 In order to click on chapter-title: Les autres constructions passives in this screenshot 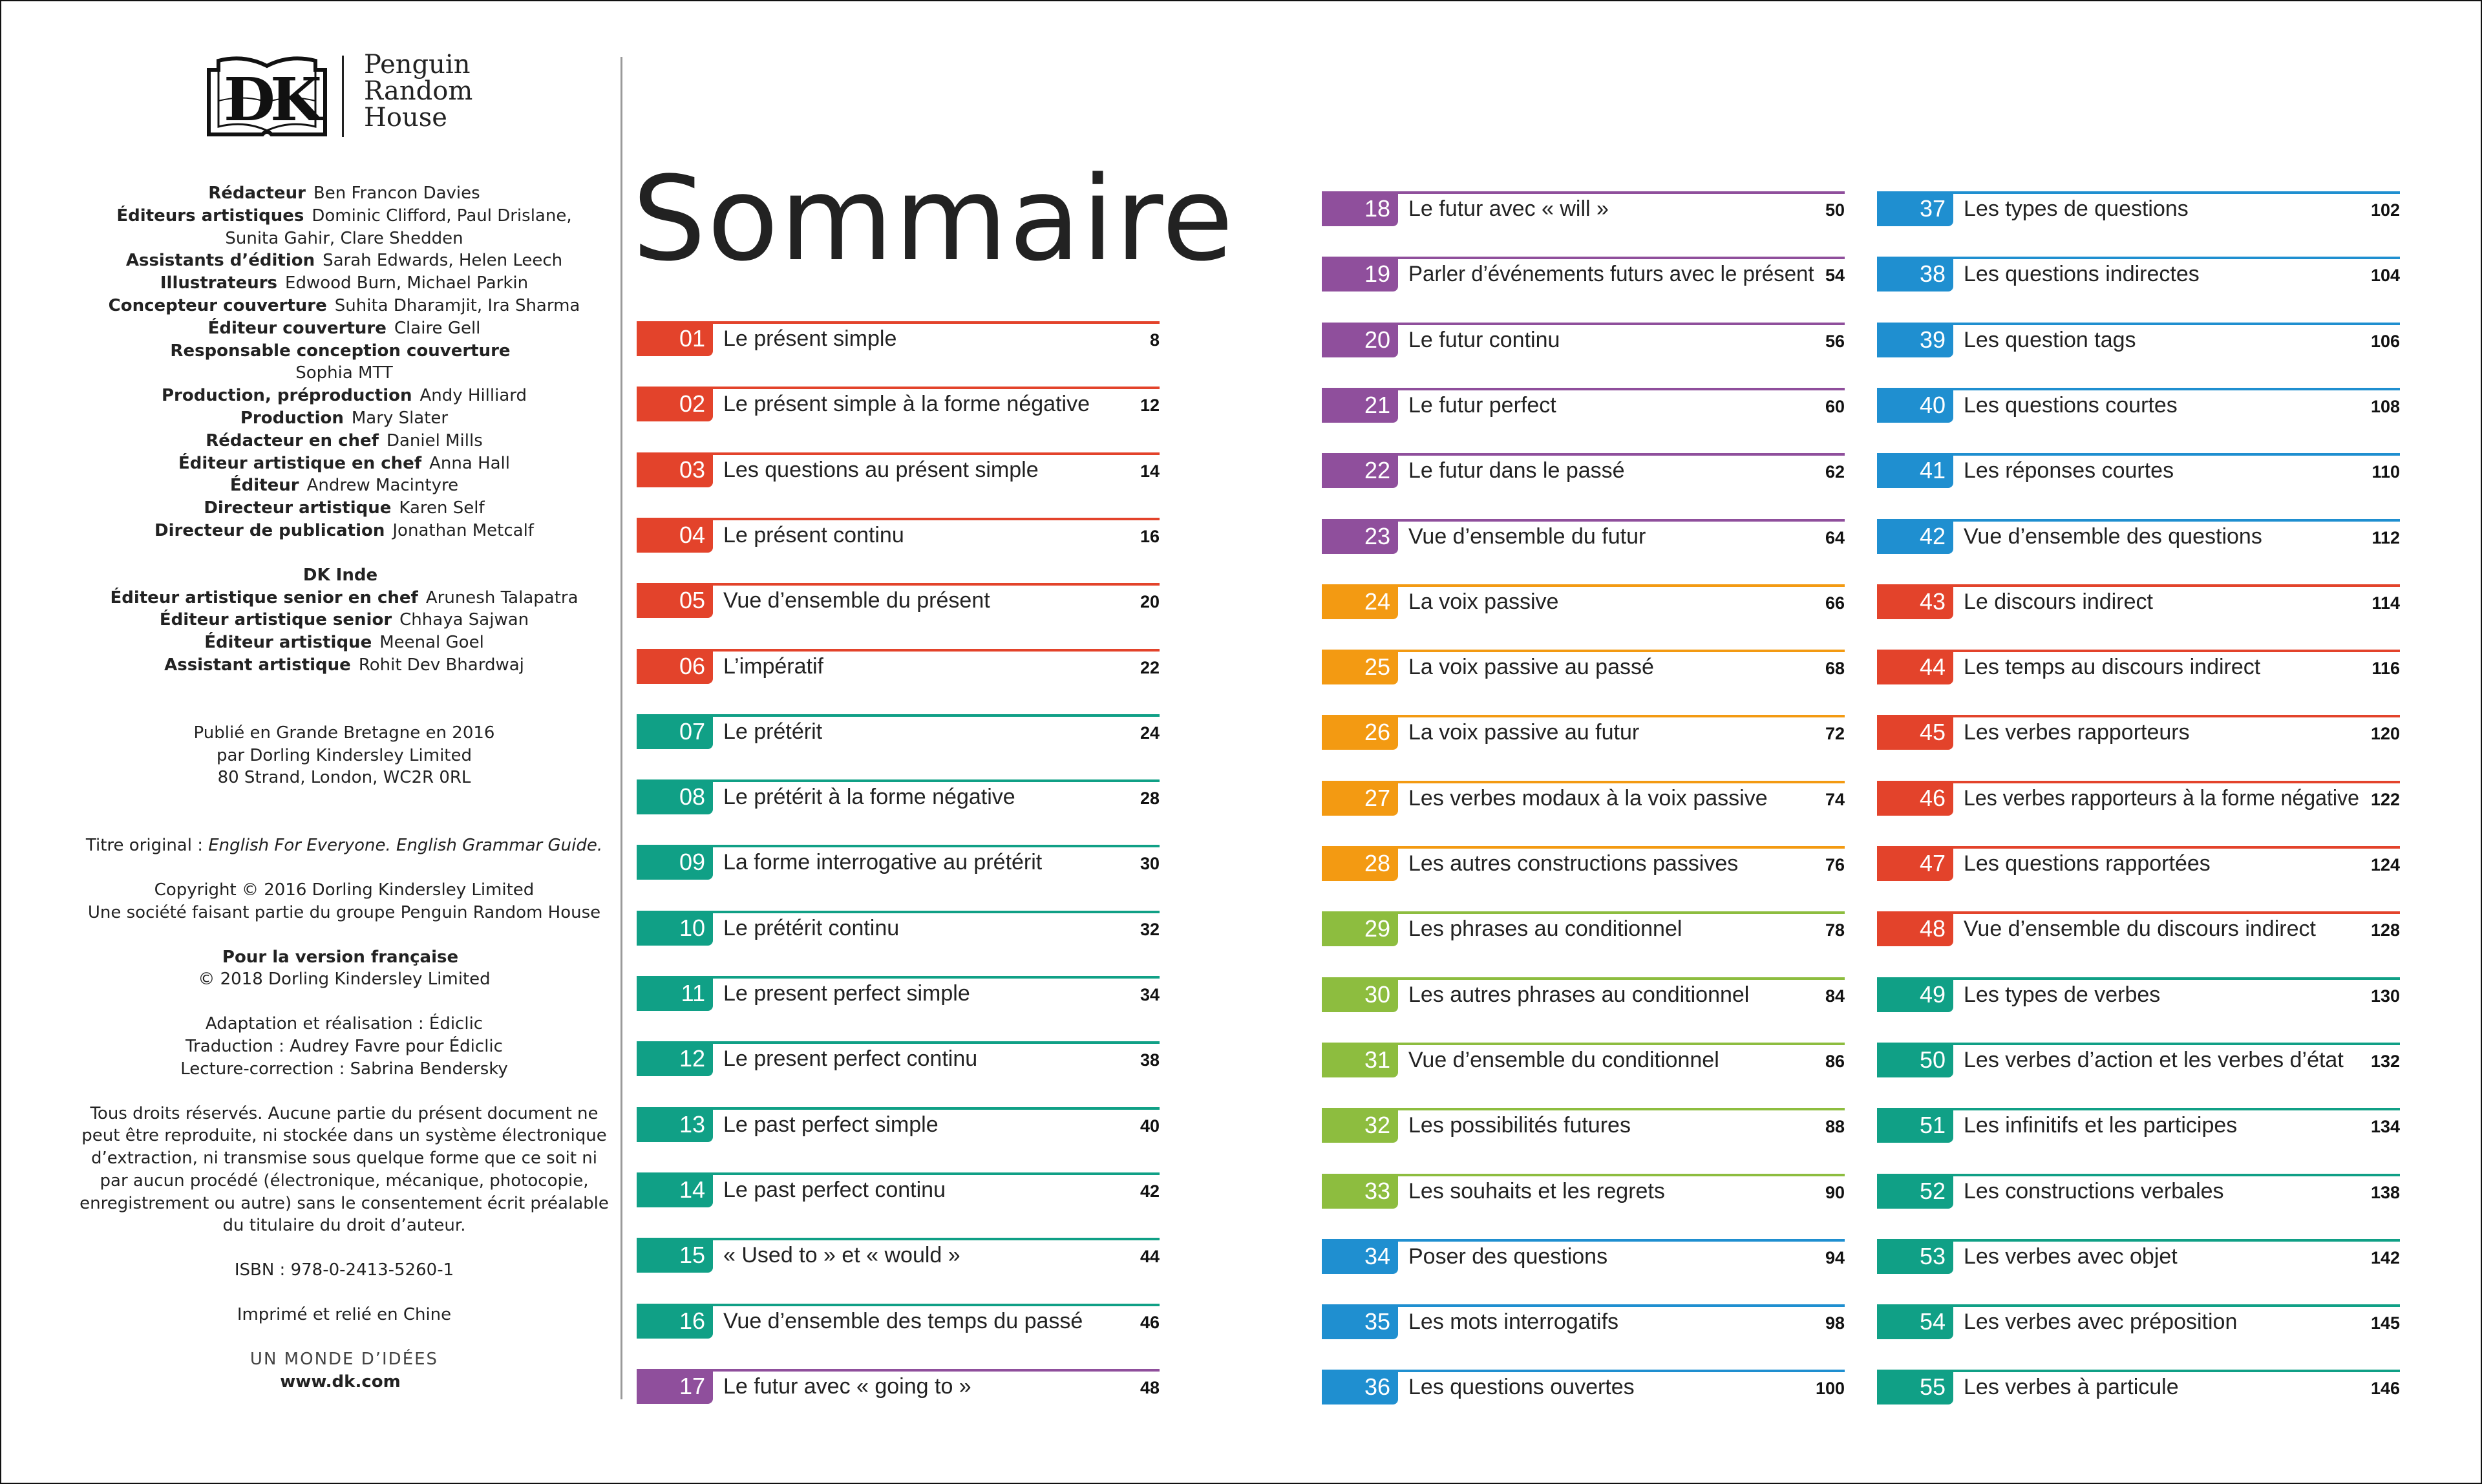, I will do `click(1573, 864)`.